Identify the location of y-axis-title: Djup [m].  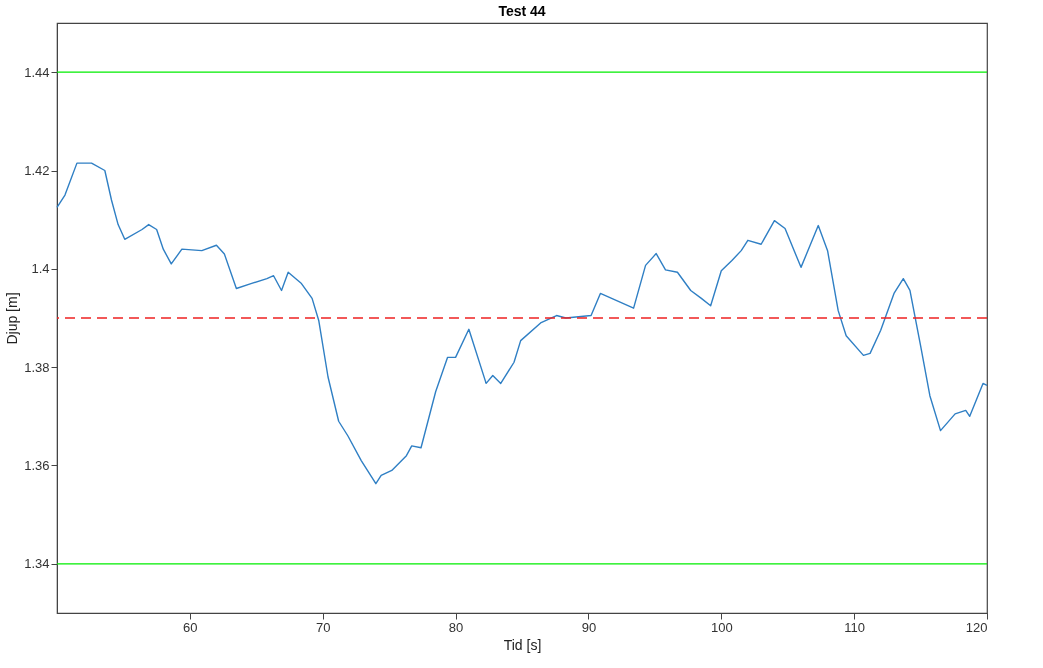
(12, 318).